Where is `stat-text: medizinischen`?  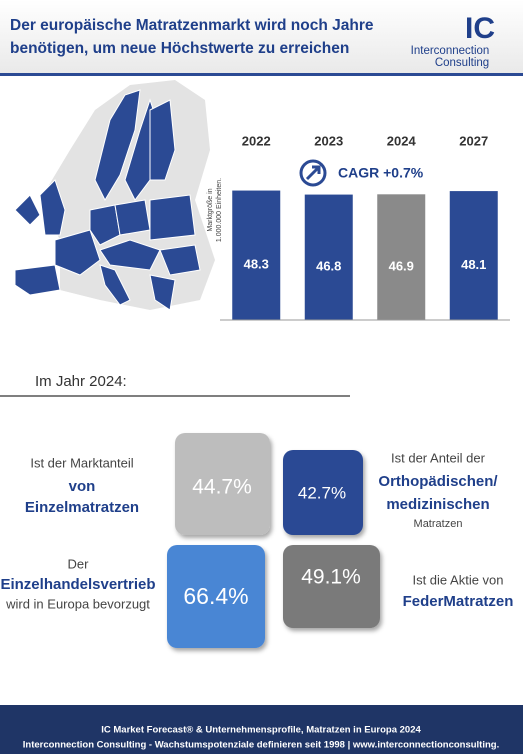
stat-text: medizinischen is located at coordinates (437, 504).